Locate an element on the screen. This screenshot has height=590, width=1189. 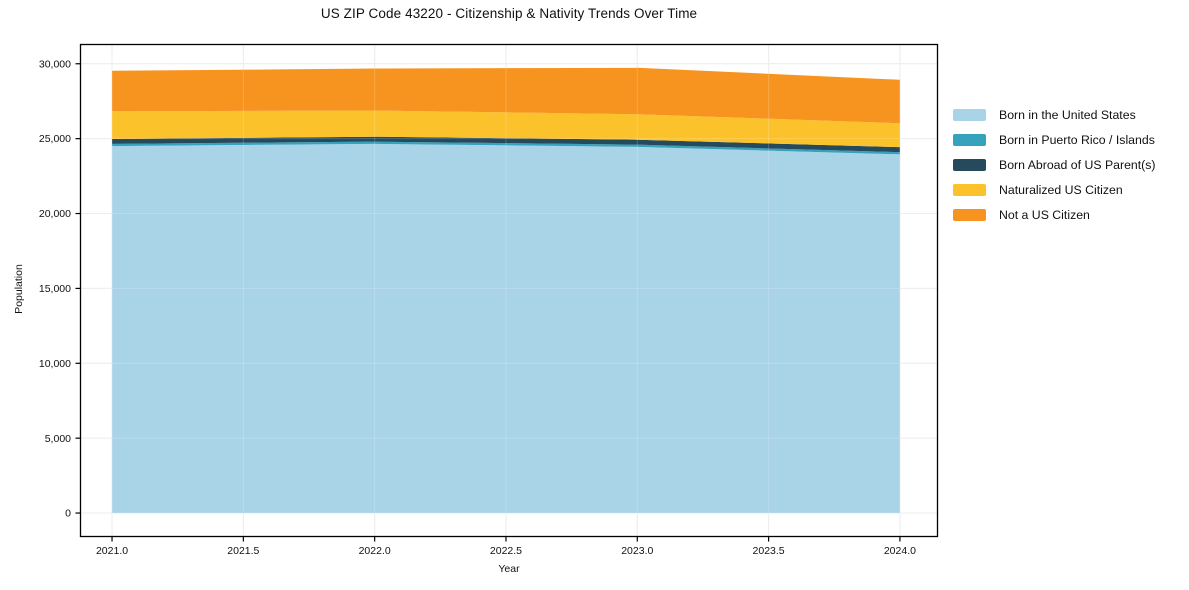
legend-label: Born Abroad of US Parent(s) is located at coordinates (1077, 164).